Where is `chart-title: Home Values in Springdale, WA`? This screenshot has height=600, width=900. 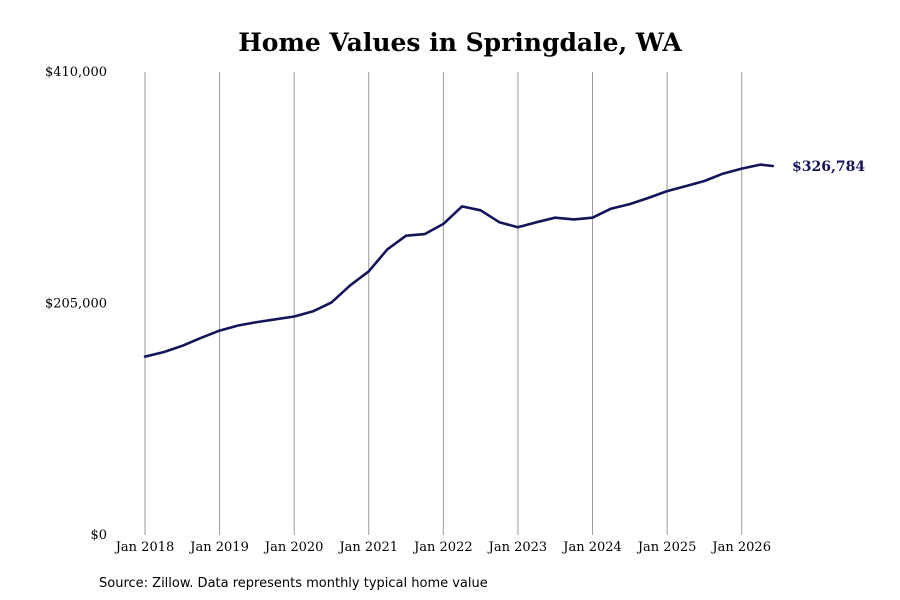
chart-title: Home Values in Springdale, WA is located at coordinates (460, 42).